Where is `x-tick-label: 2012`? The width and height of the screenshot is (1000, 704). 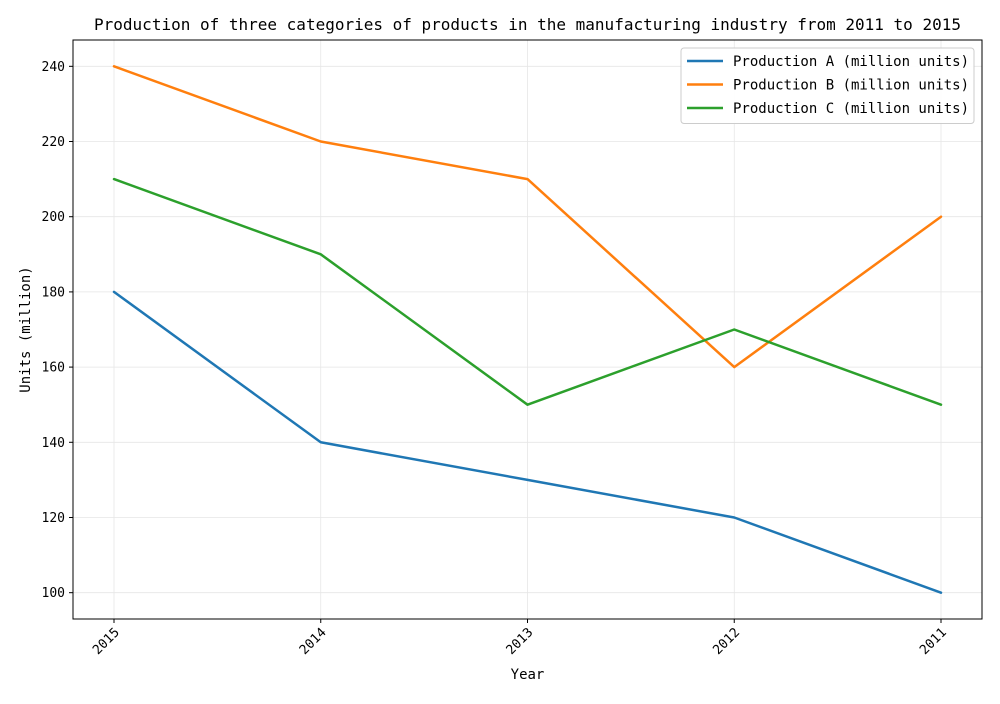
x-tick-label: 2012 is located at coordinates (726, 641).